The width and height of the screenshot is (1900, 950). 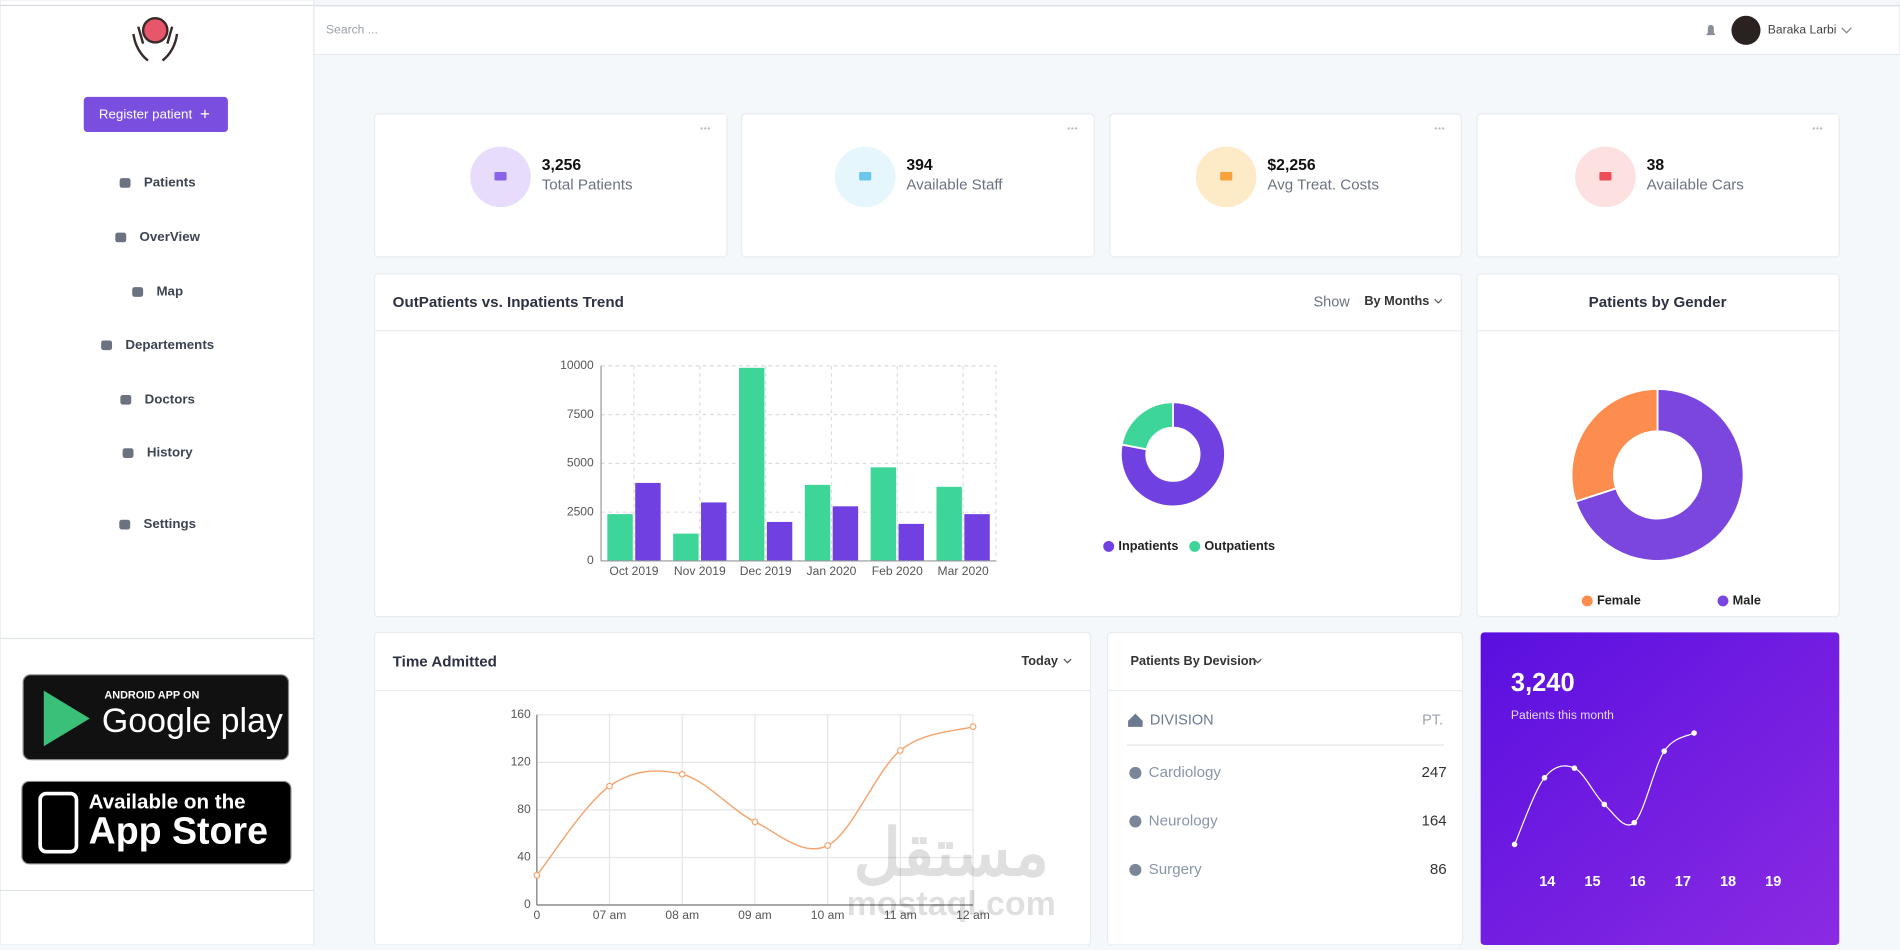 I want to click on x-label: 14, so click(x=1547, y=882).